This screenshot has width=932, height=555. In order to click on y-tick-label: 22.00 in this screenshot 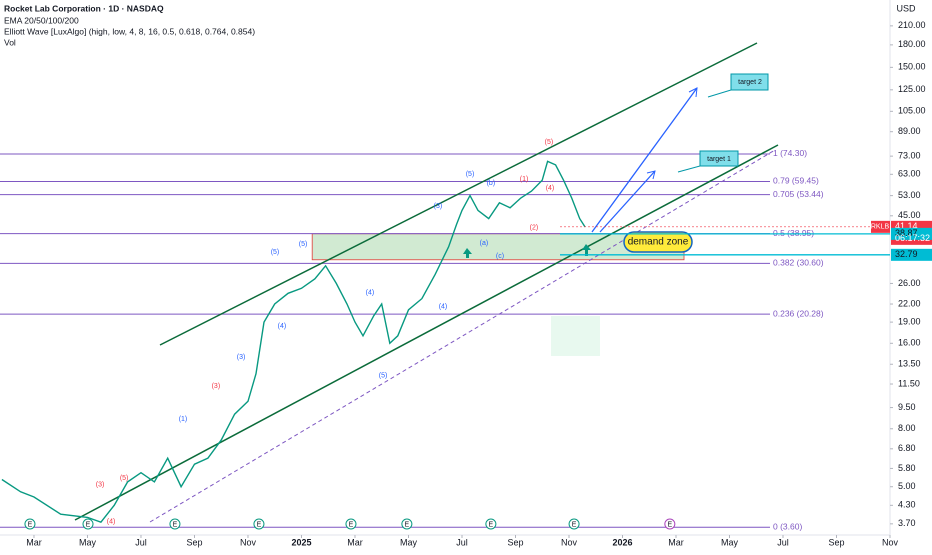, I will do `click(909, 303)`.